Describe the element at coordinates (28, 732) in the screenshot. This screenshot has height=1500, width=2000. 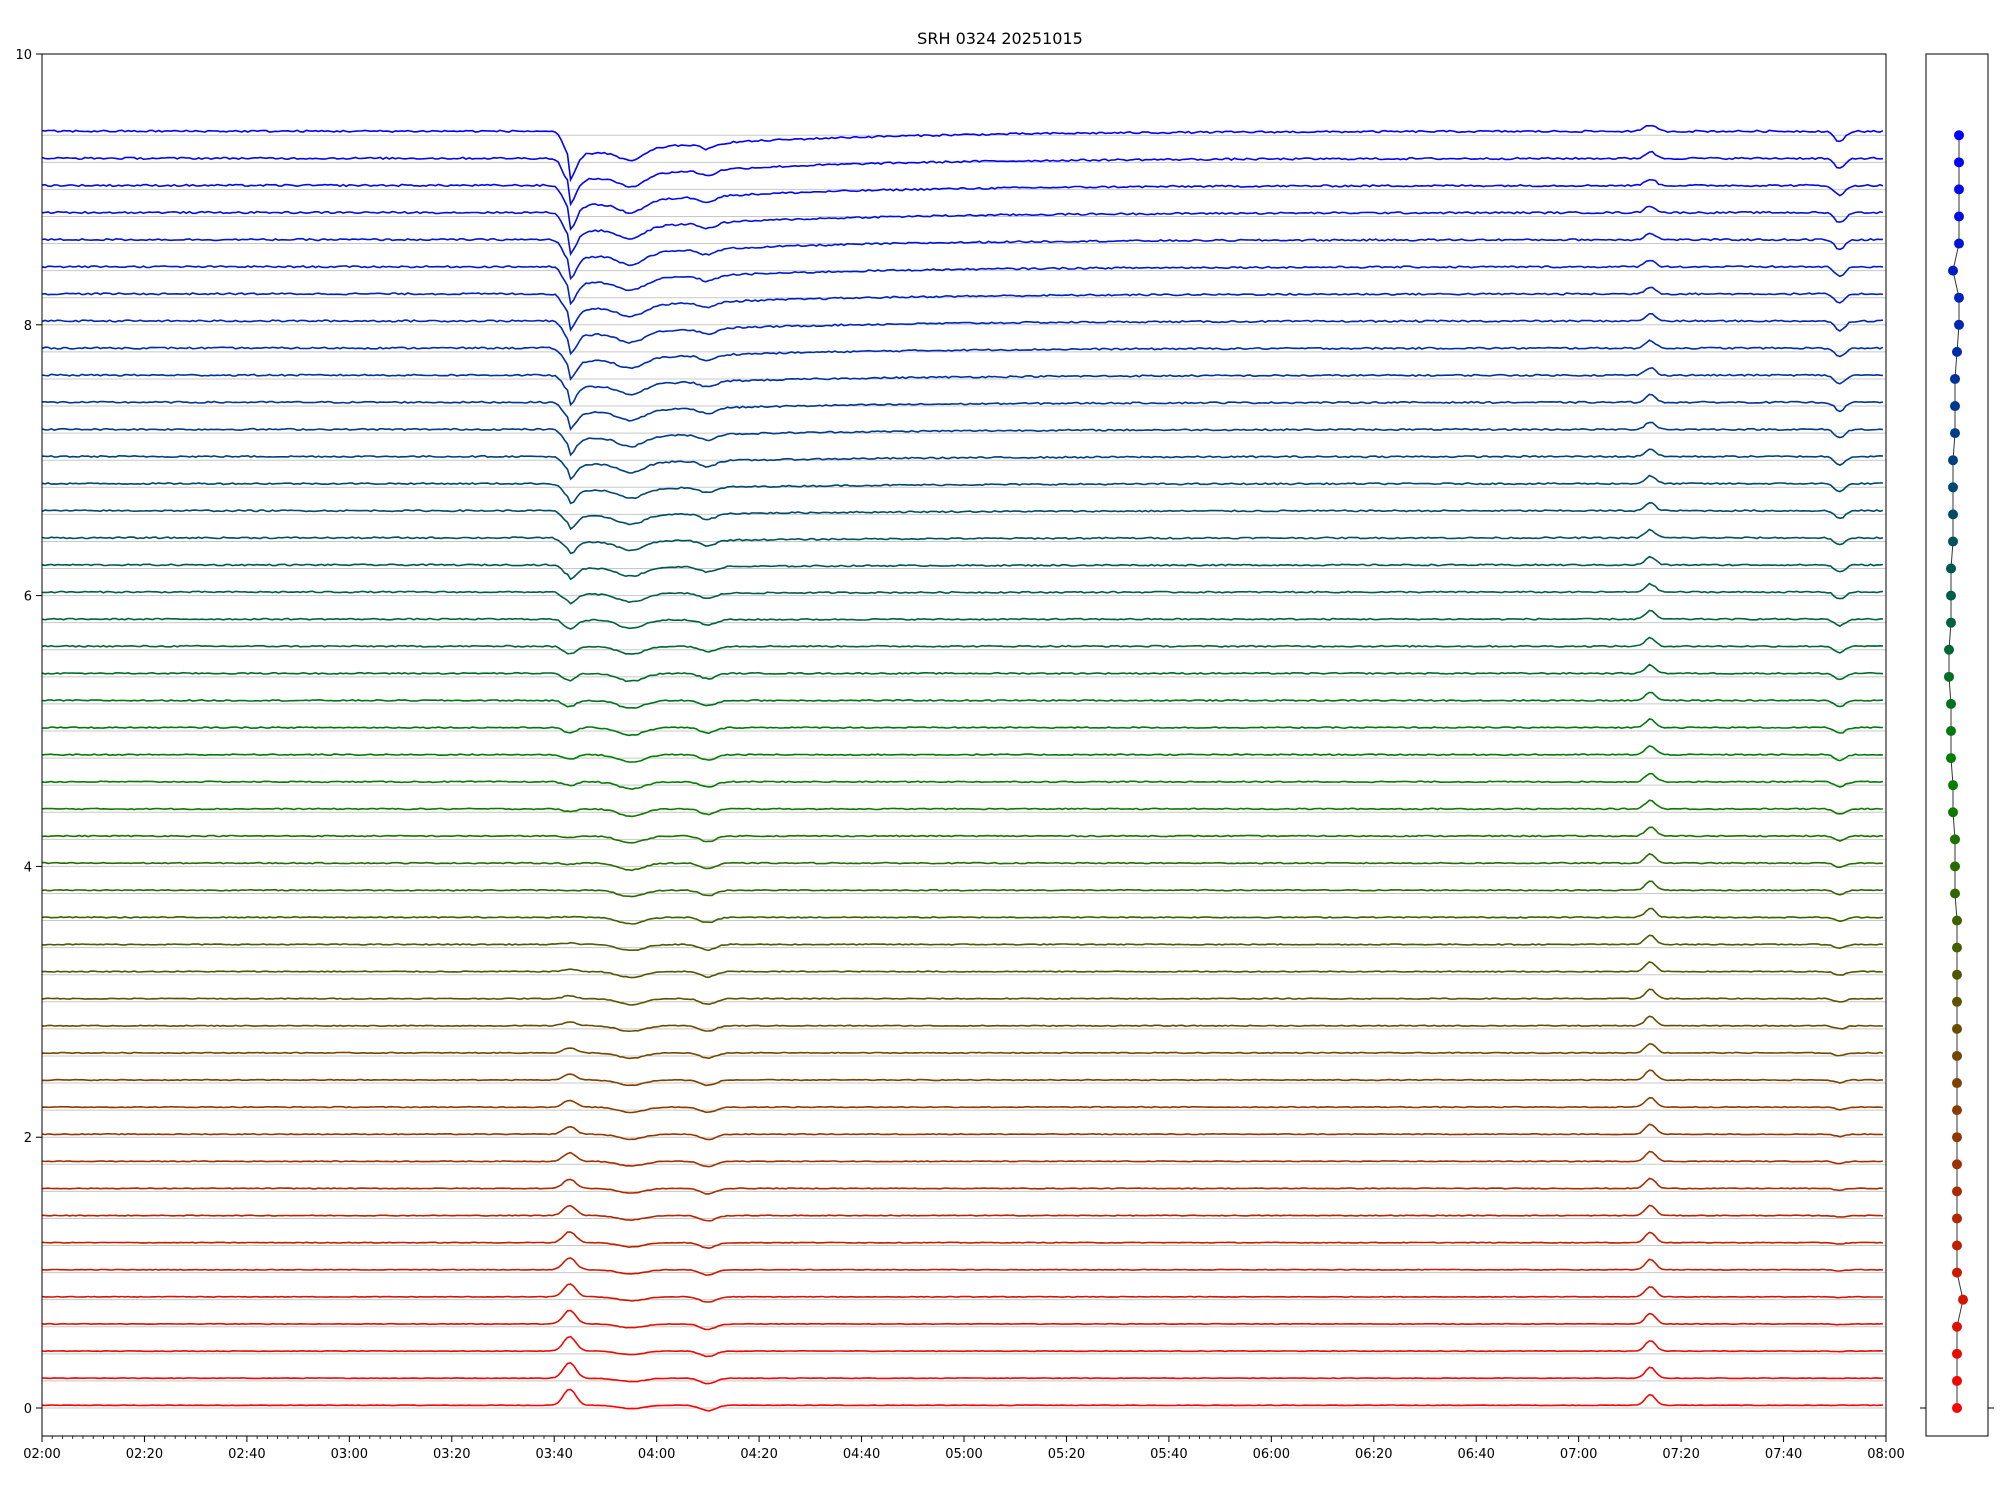
I see `y-axis: 0 2 4 6 8 10` at that location.